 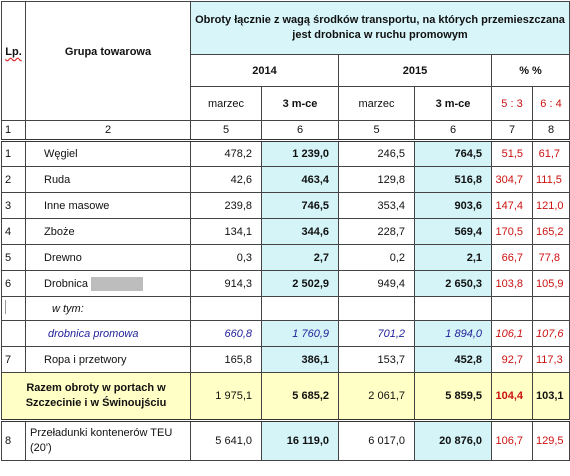 I want to click on row-name: Ruda, so click(x=108, y=179).